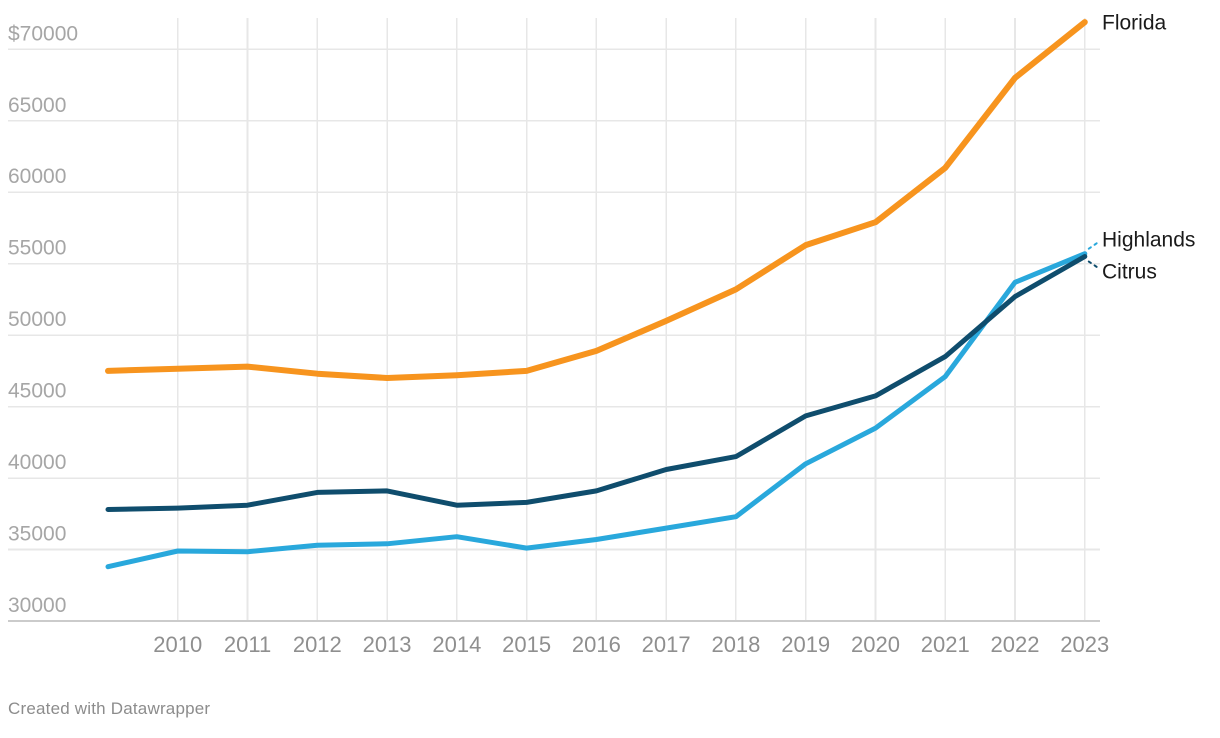 This screenshot has width=1220, height=738. I want to click on y-tick-label: 35000, so click(37, 534).